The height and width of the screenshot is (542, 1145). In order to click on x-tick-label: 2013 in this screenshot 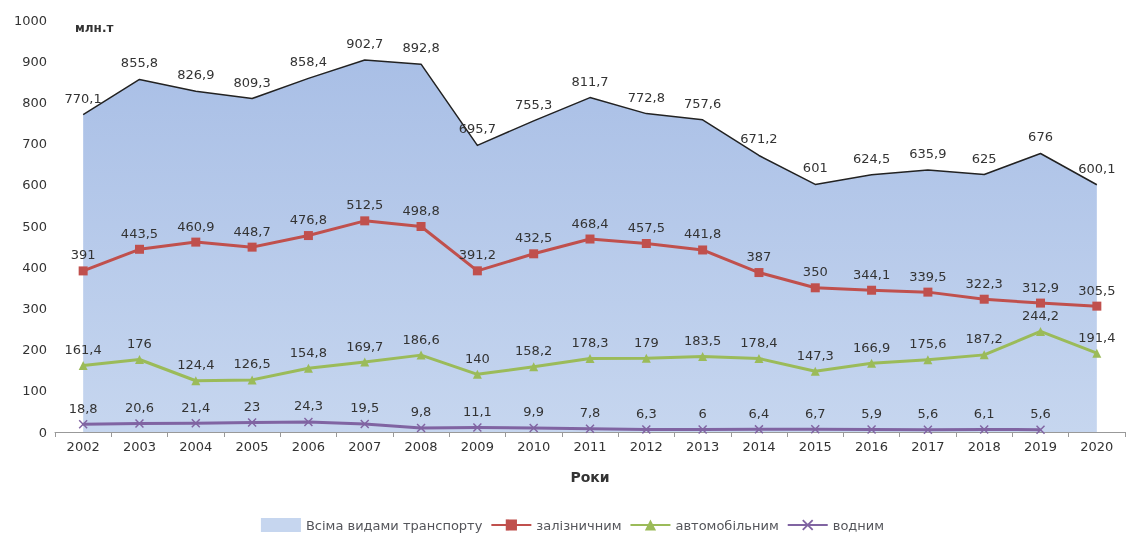, I will do `click(703, 446)`.